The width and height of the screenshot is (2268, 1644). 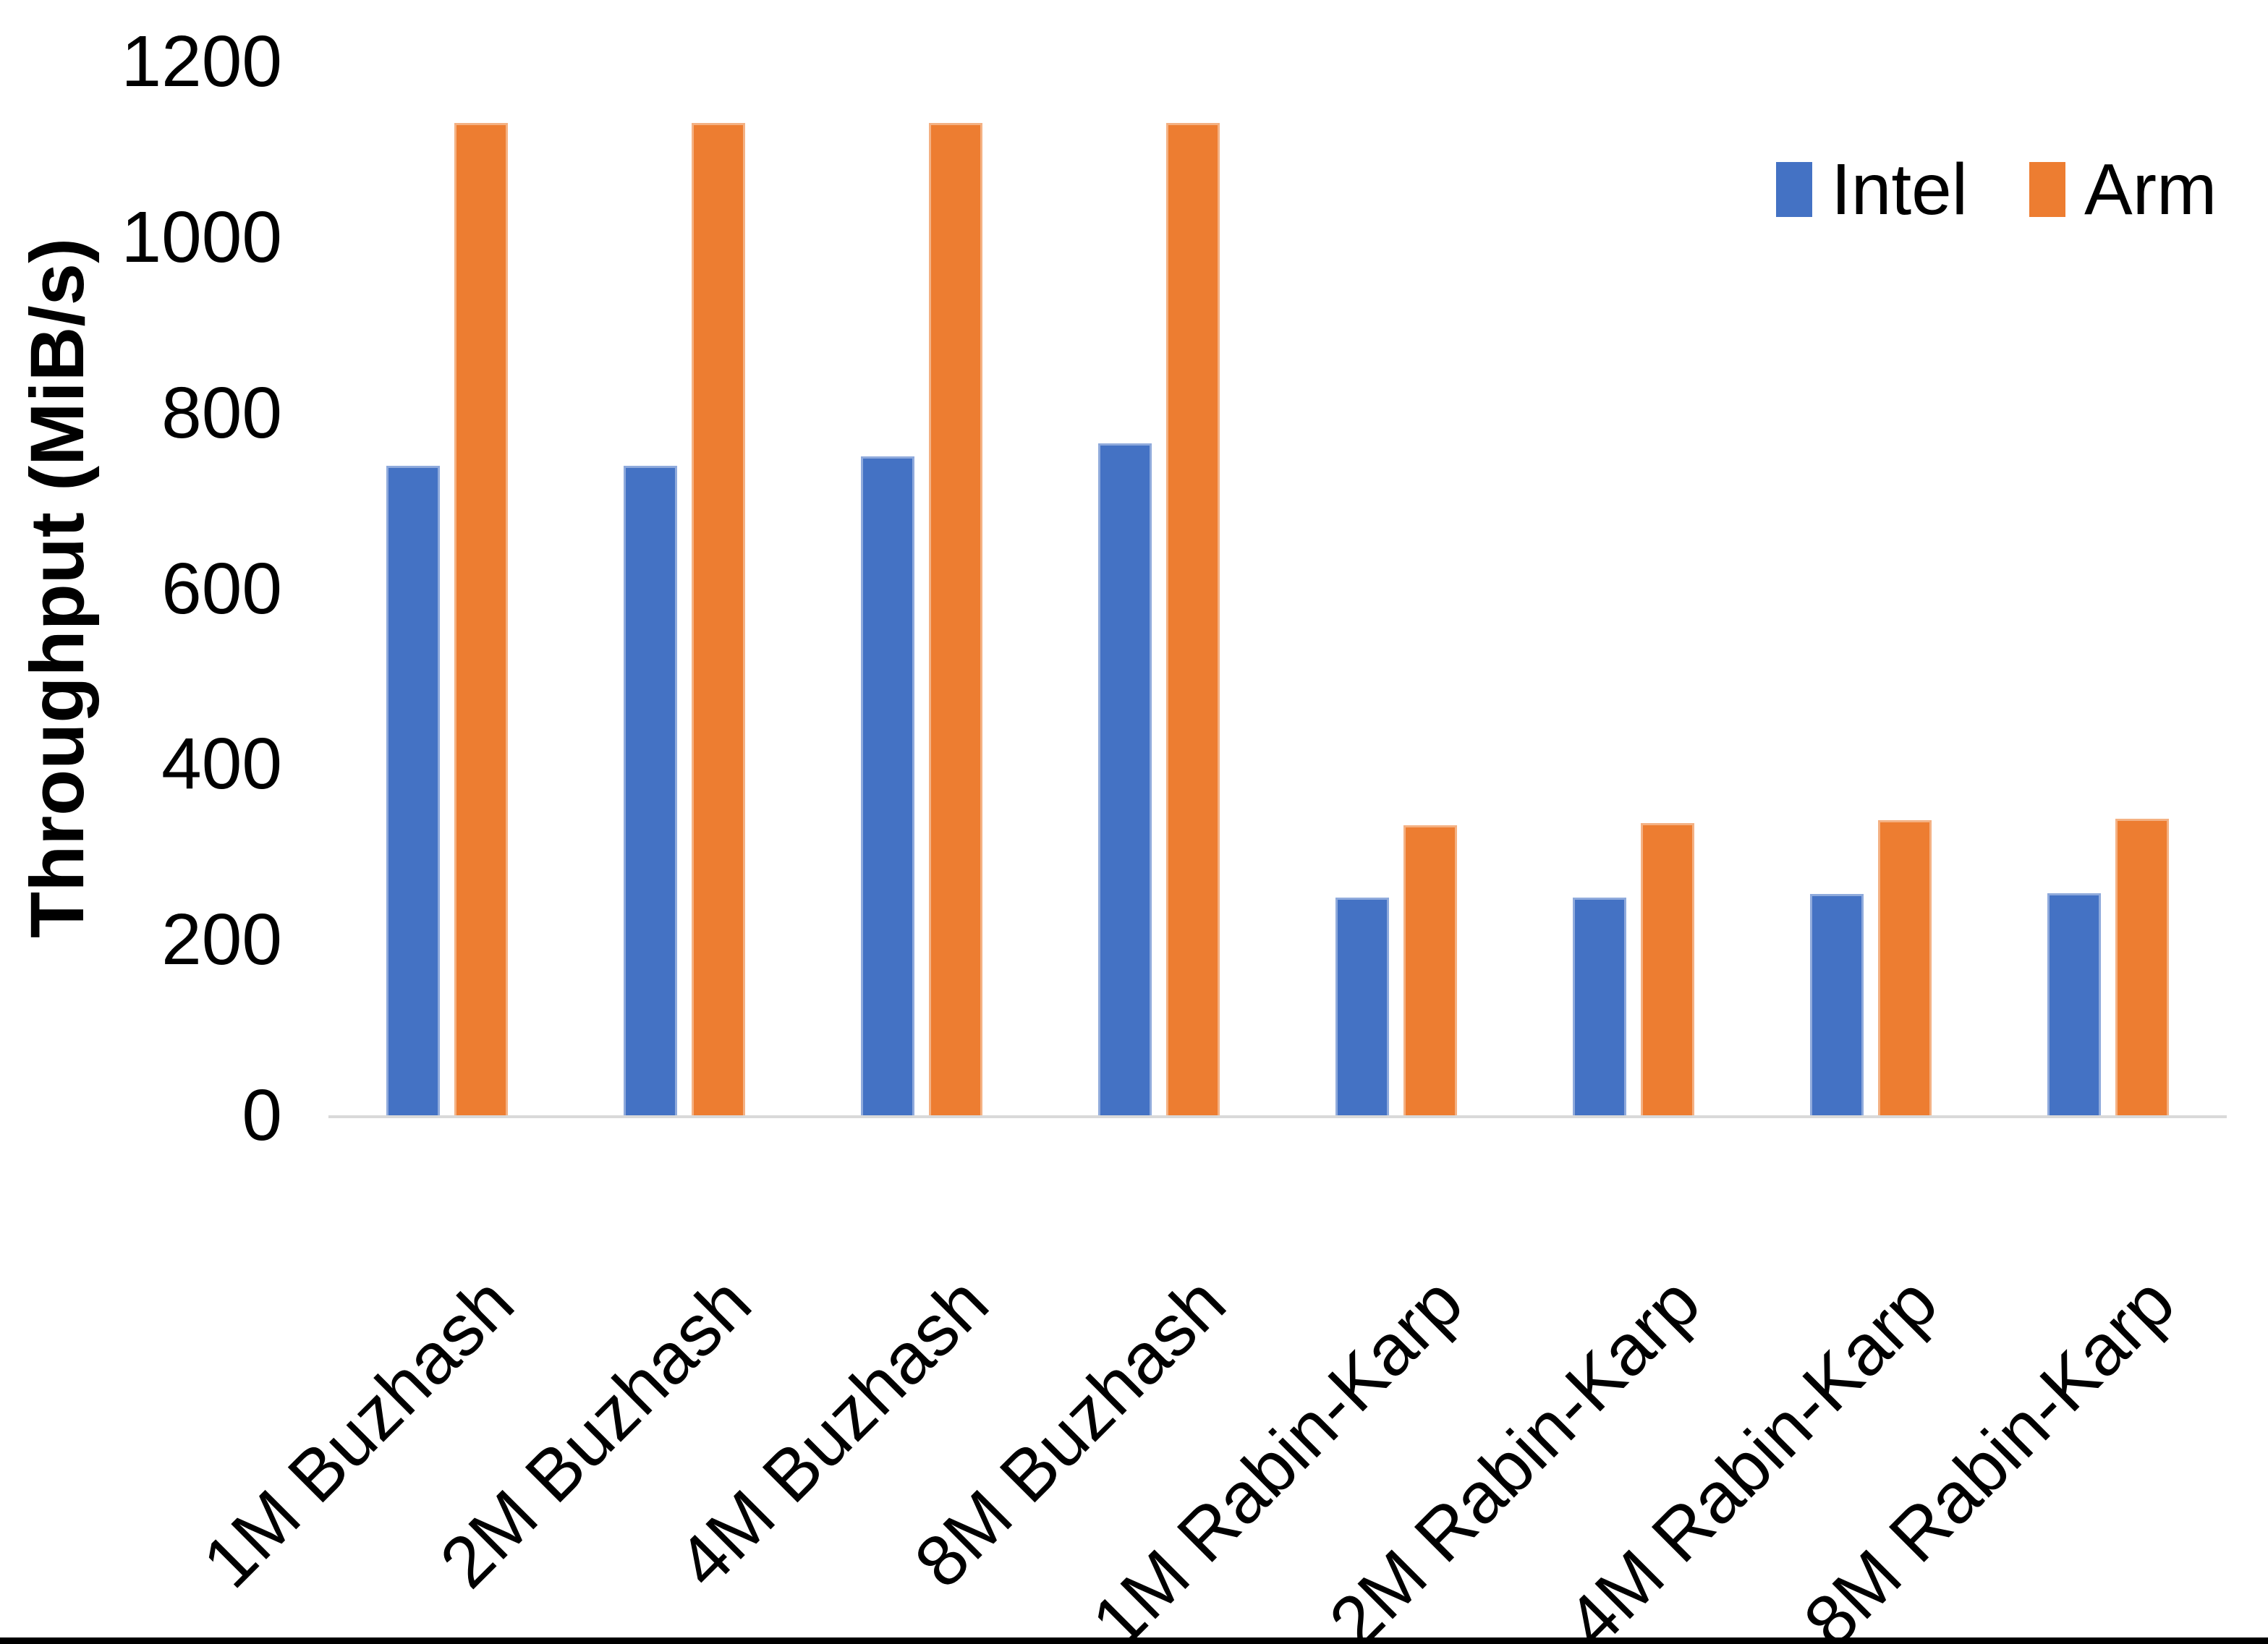 What do you see at coordinates (1430, 970) in the screenshot?
I see `arm-bar-1m-rabin-karp` at bounding box center [1430, 970].